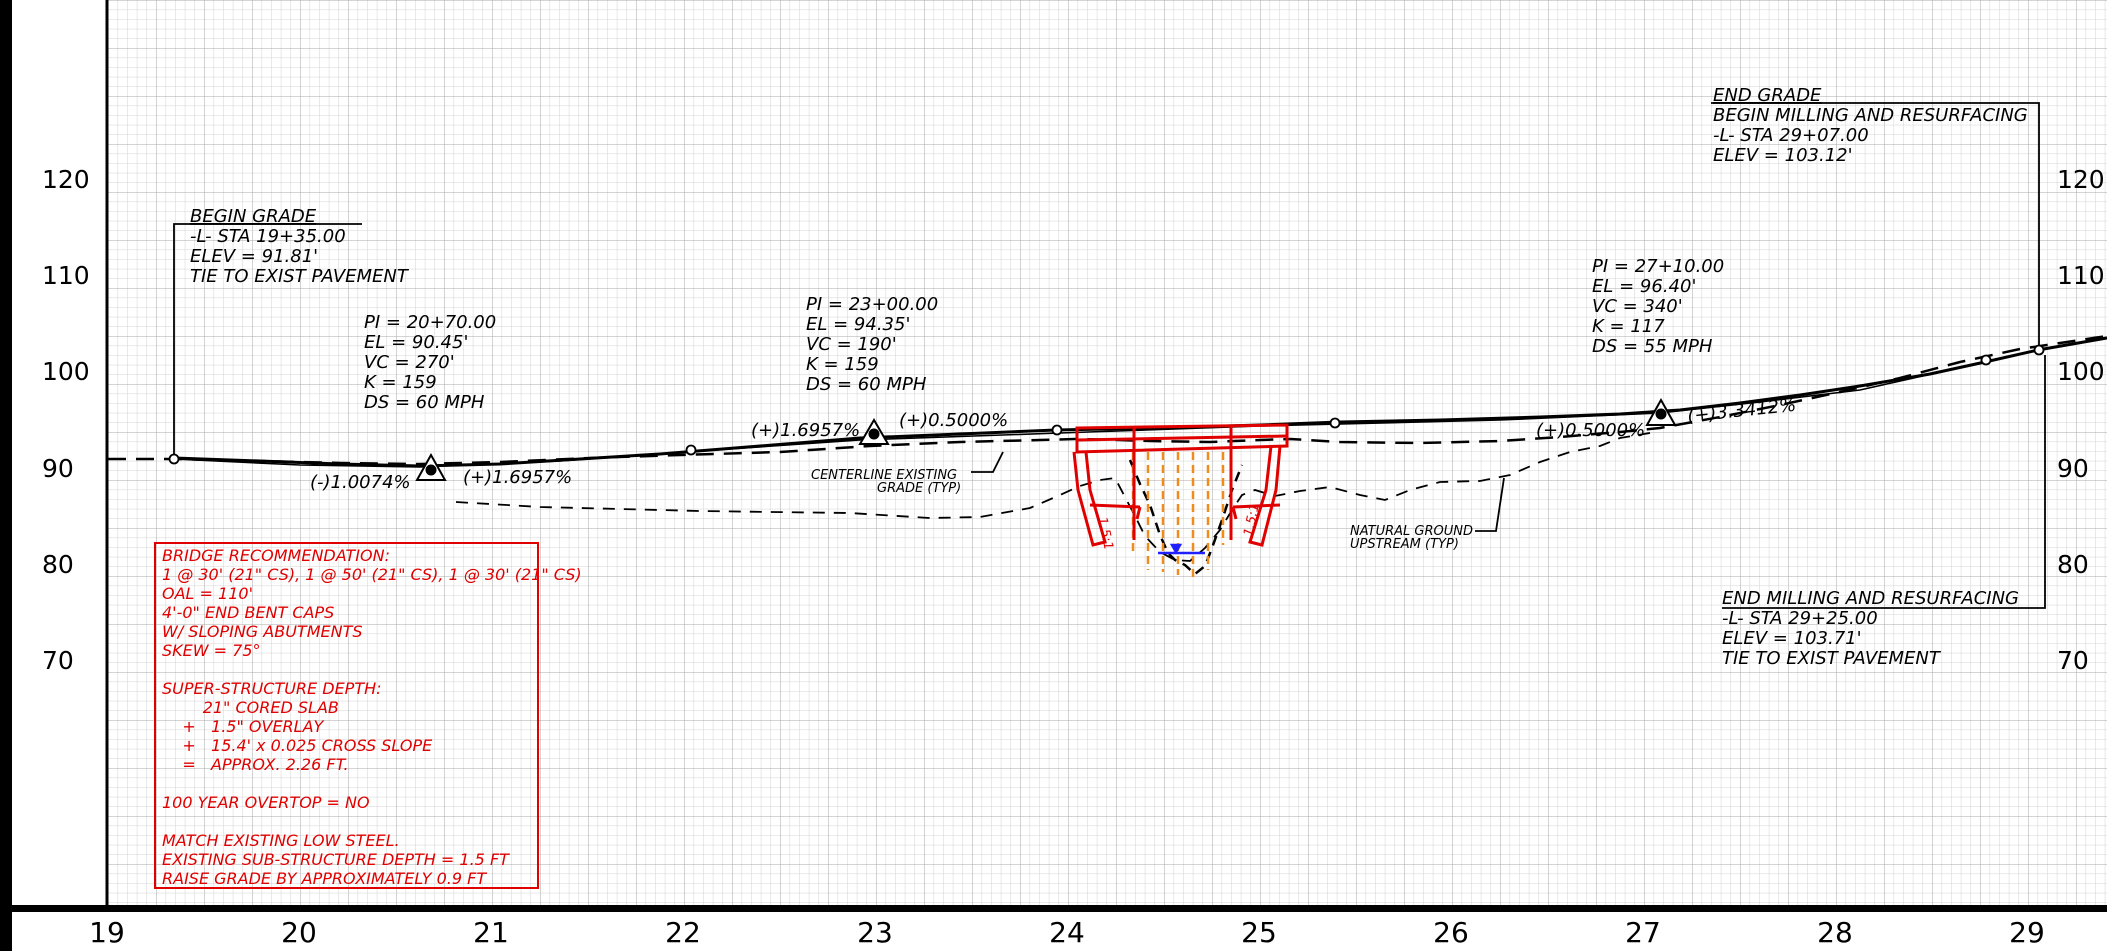 Image resolution: width=2107 pixels, height=951 pixels. I want to click on bridge-note-line-10: + 1.5" OVERLAY, so click(243, 726).